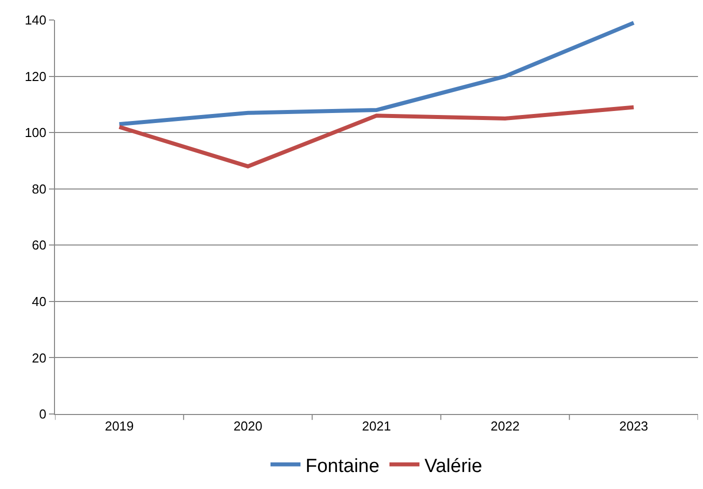  I want to click on y-tick-label: 0, so click(42, 414).